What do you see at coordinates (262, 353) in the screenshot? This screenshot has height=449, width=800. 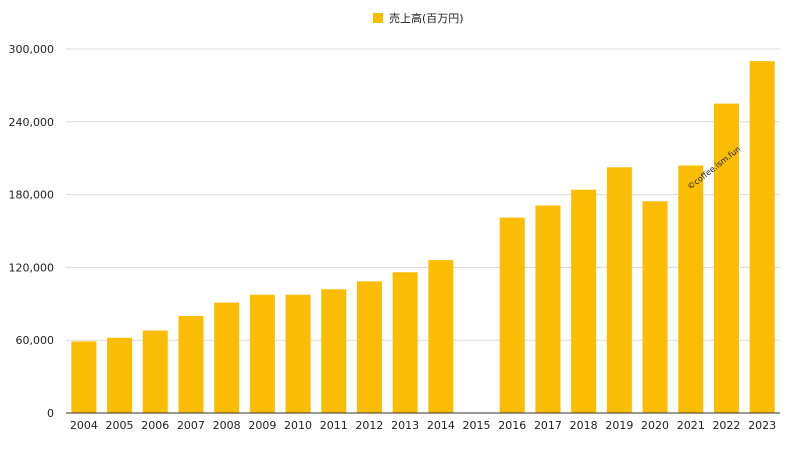 I see `bar-2009` at bounding box center [262, 353].